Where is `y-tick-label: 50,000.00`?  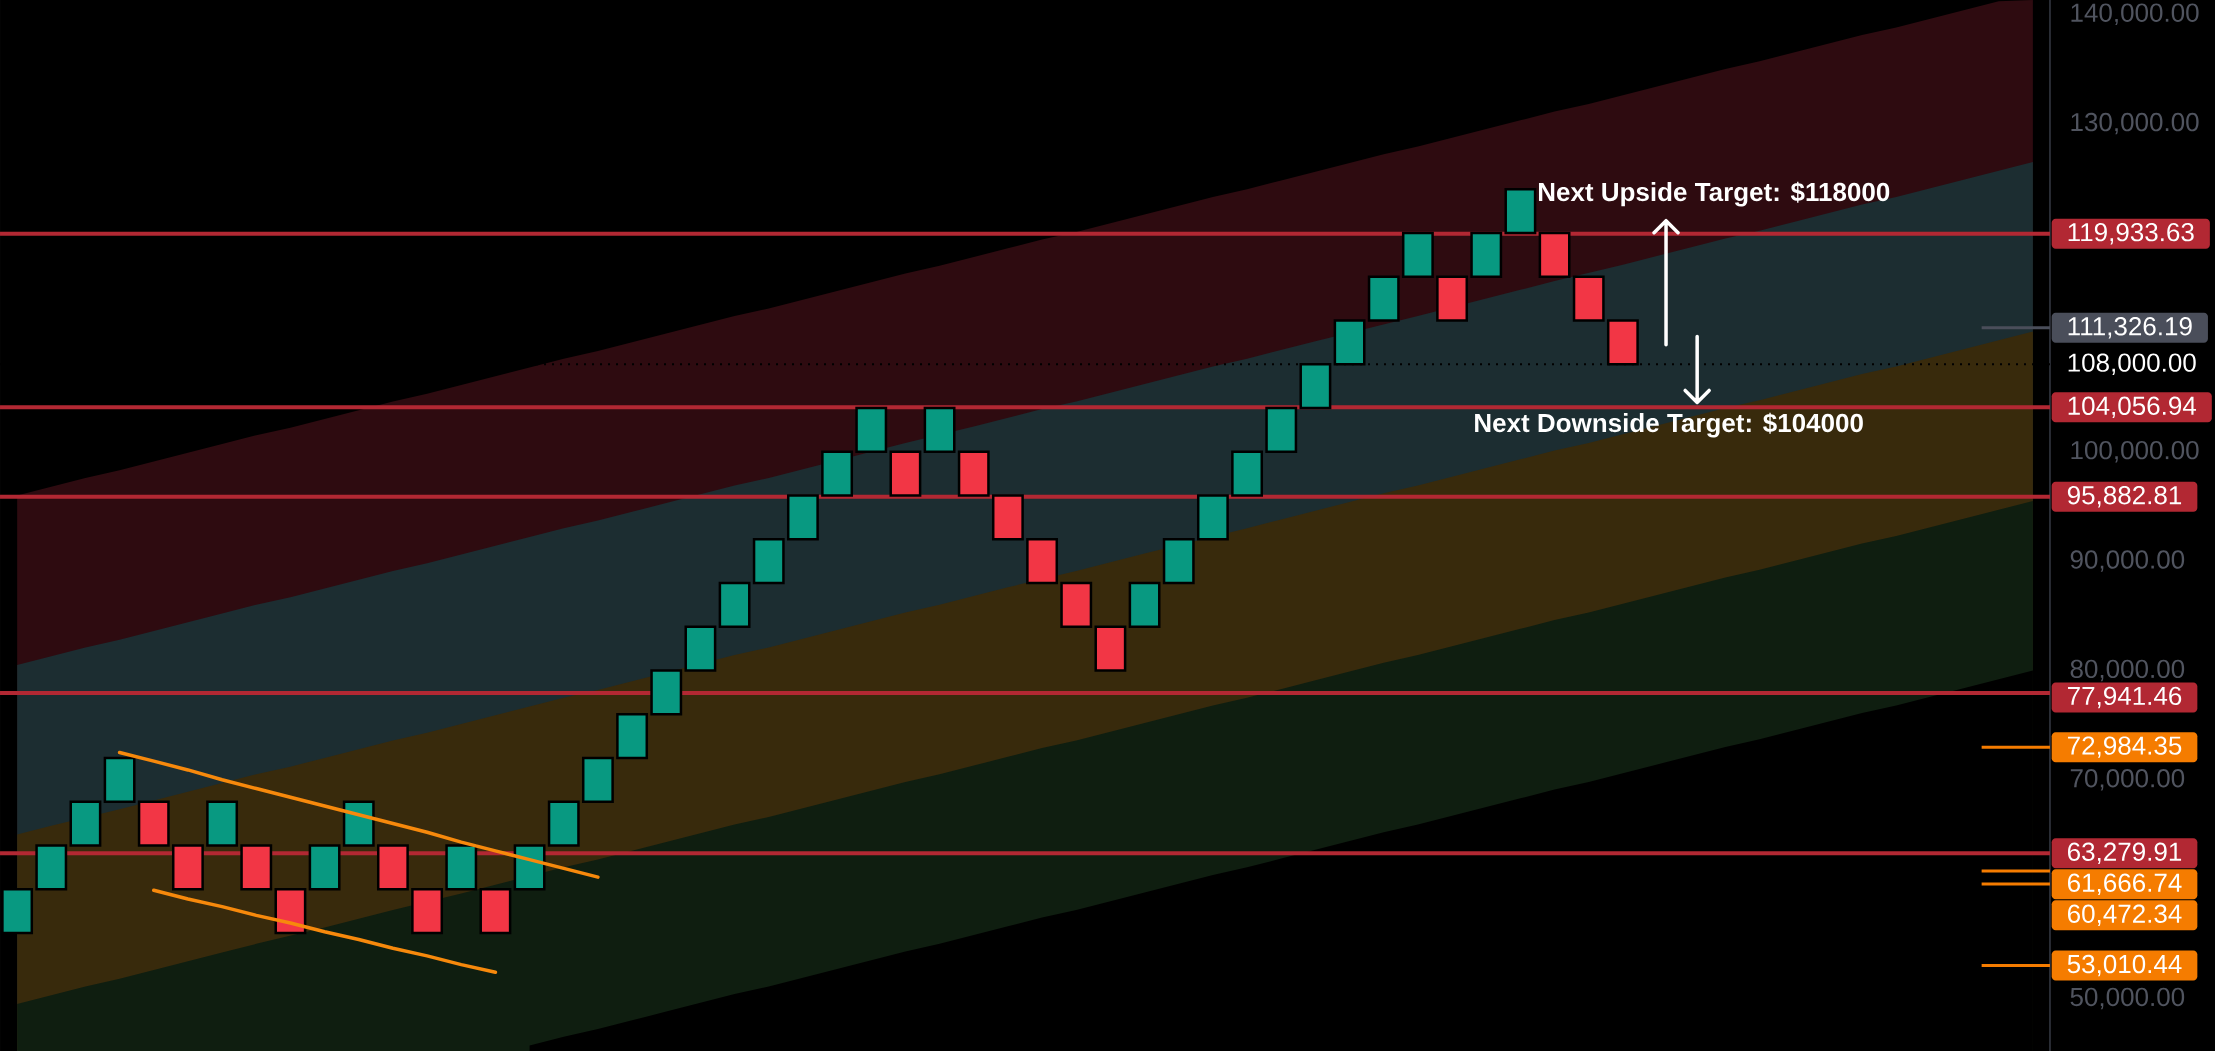 y-tick-label: 50,000.00 is located at coordinates (2127, 998).